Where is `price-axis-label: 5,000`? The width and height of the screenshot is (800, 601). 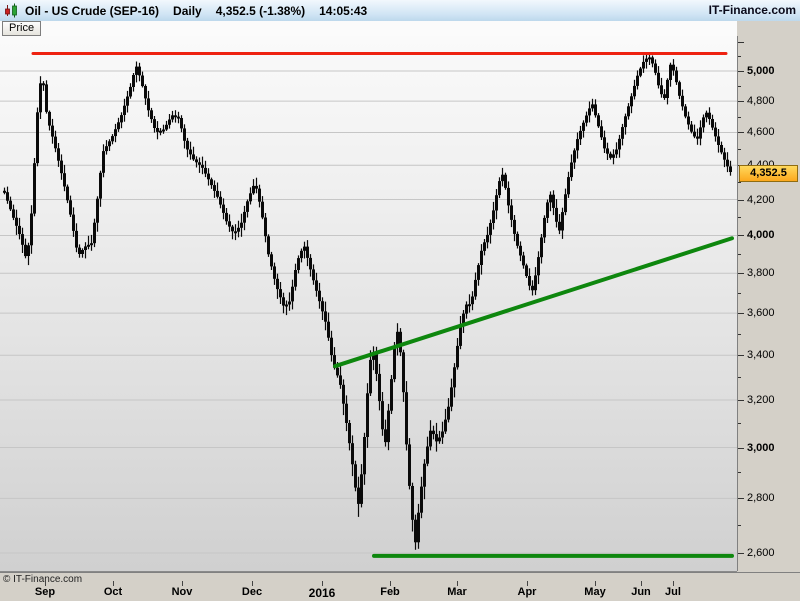
price-axis-label: 5,000 is located at coordinates (761, 71).